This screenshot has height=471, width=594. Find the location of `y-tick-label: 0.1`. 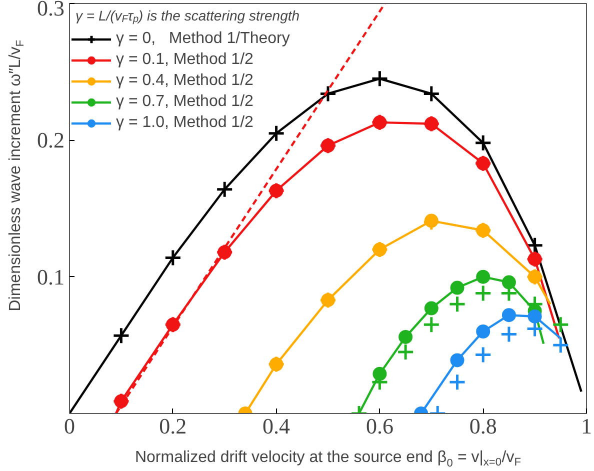

y-tick-label: 0.1 is located at coordinates (50, 277).